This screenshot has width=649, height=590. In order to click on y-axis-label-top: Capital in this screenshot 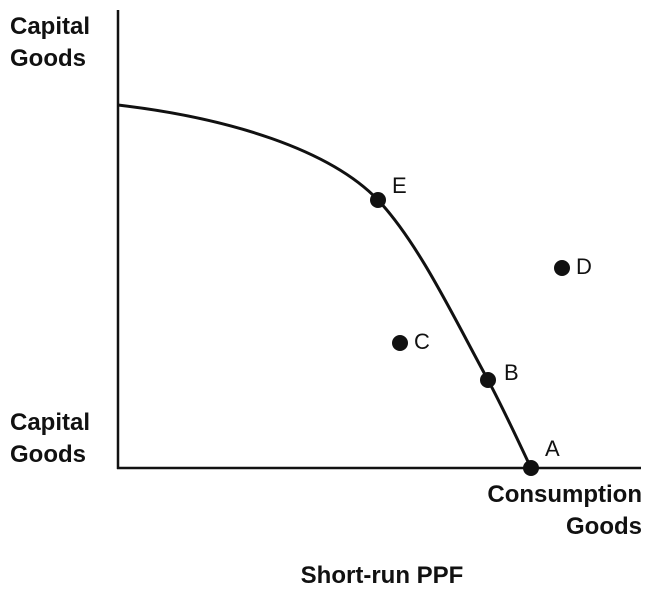, I will do `click(50, 26)`.